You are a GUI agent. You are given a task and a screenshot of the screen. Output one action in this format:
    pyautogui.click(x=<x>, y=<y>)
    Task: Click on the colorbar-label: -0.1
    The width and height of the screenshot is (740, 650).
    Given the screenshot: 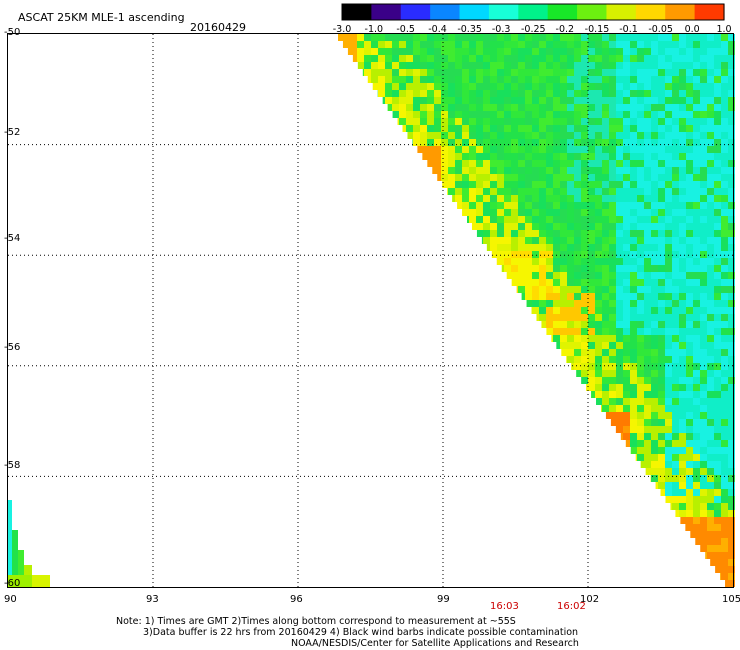 What is the action you would take?
    pyautogui.click(x=628, y=29)
    